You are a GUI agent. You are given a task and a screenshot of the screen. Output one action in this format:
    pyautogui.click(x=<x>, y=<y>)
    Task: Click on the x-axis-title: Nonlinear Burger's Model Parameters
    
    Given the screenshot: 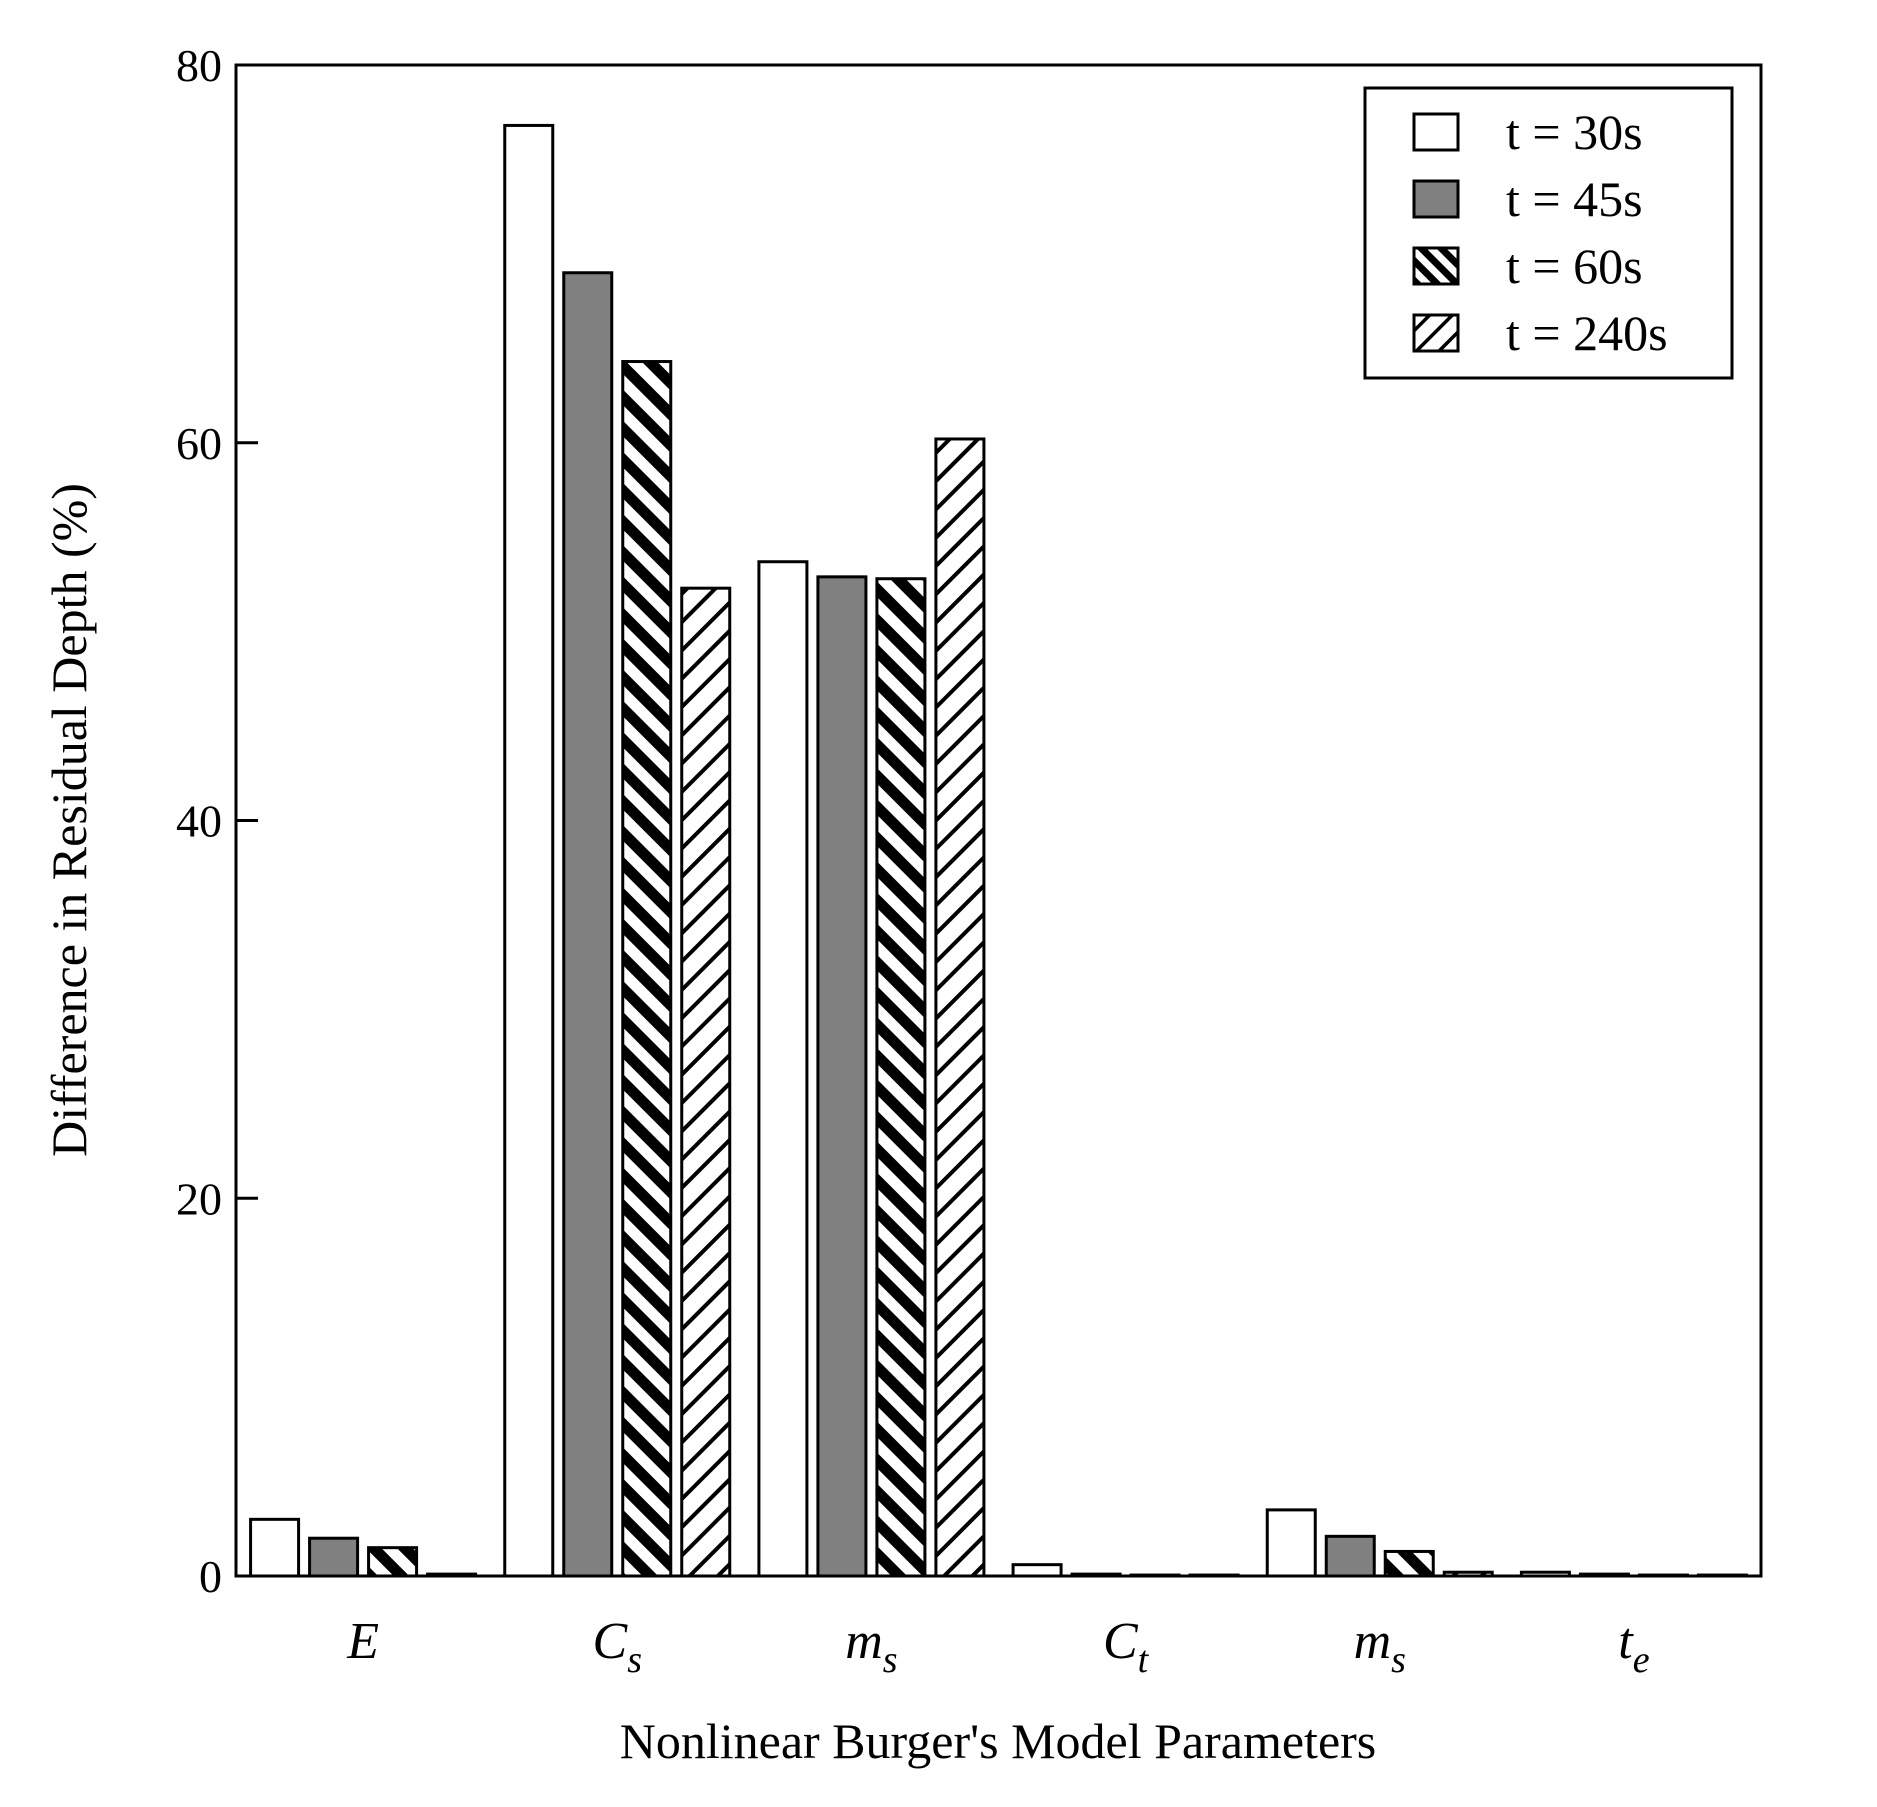 What is the action you would take?
    pyautogui.click(x=998, y=1741)
    